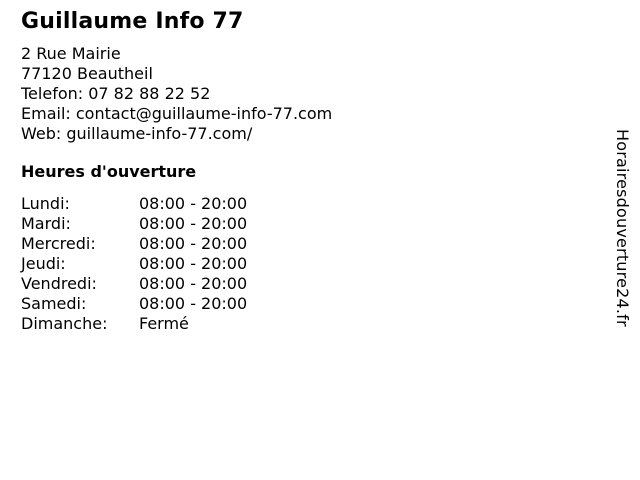  I want to click on table-row: Dimanche: Fermé, so click(134, 324).